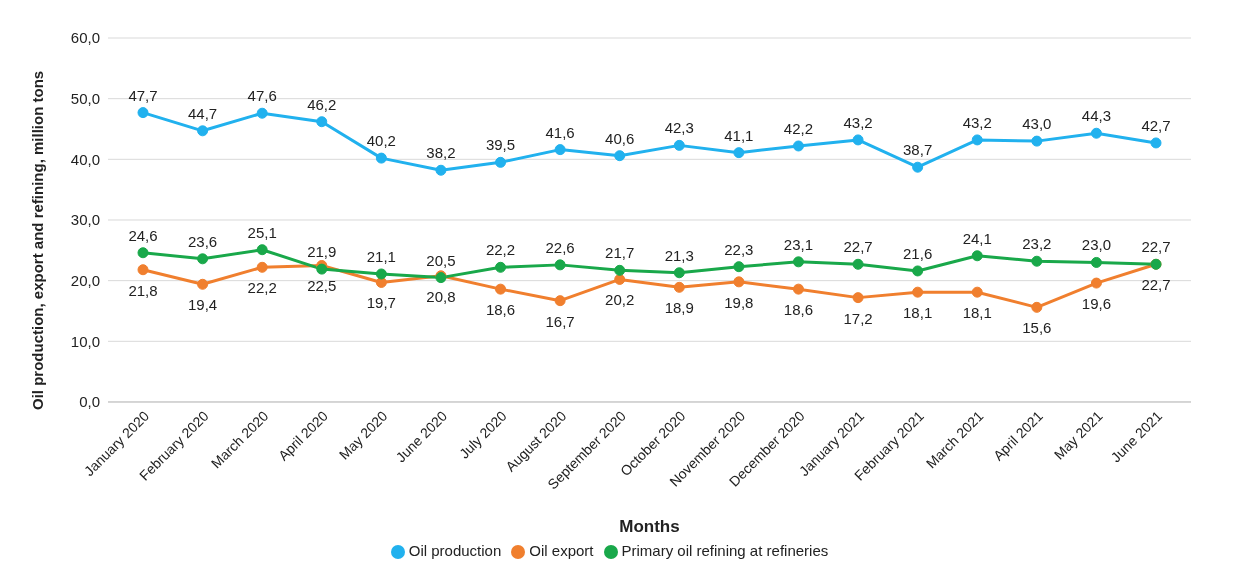  Describe the element at coordinates (85, 341) in the screenshot. I see `y-tick-label: 10,0` at that location.